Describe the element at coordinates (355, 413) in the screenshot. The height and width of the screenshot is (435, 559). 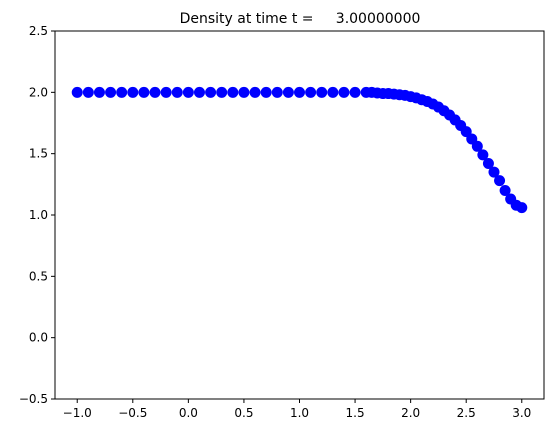
I see `x-tick-label: 1.5` at that location.